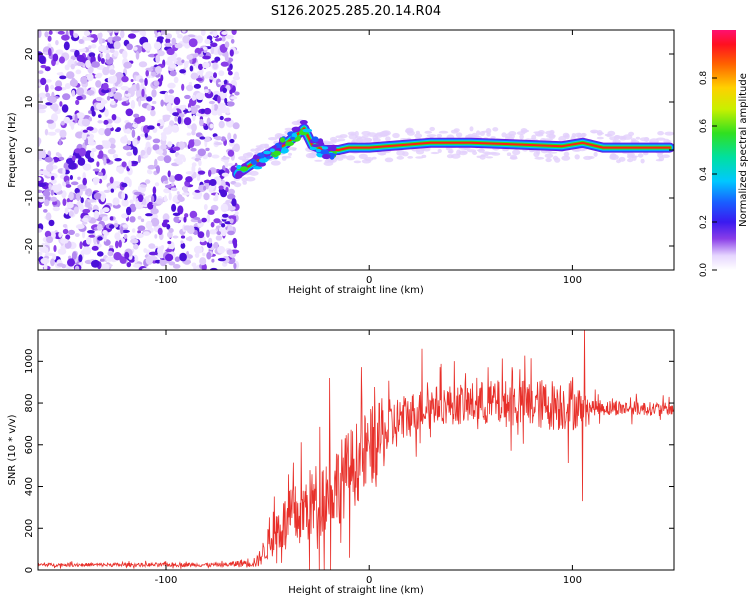 The height and width of the screenshot is (600, 750). What do you see at coordinates (704, 78) in the screenshot?
I see `colorbar-tick-label: 0.8` at bounding box center [704, 78].